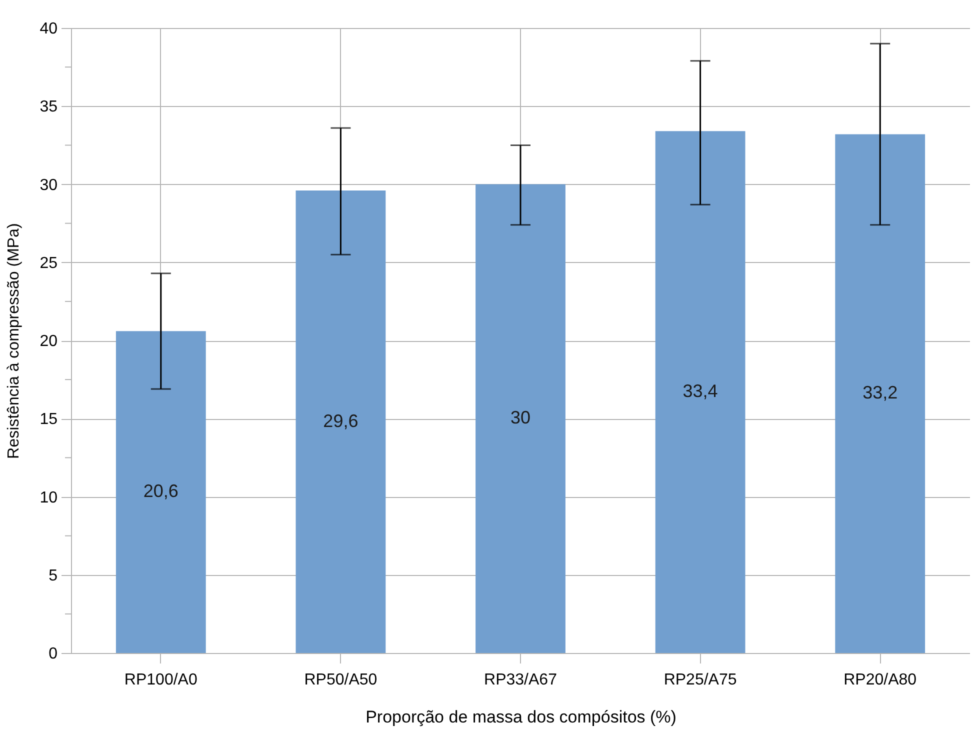  I want to click on y-tick-label: 30, so click(49, 185).